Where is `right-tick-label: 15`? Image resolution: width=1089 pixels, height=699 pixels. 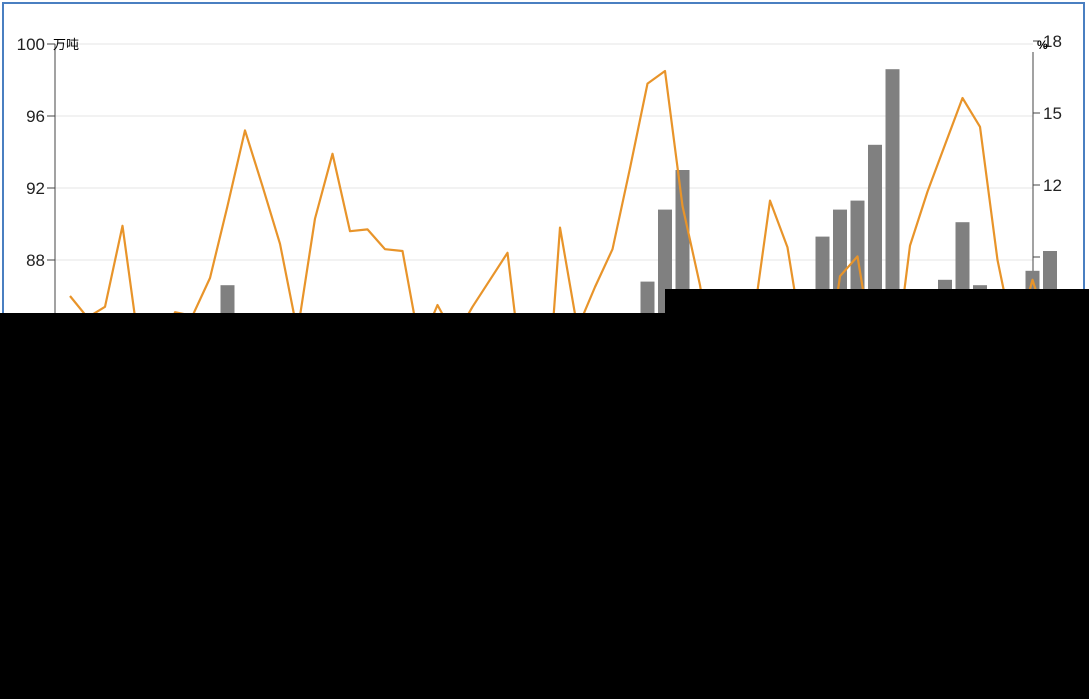 right-tick-label: 15 is located at coordinates (1052, 113).